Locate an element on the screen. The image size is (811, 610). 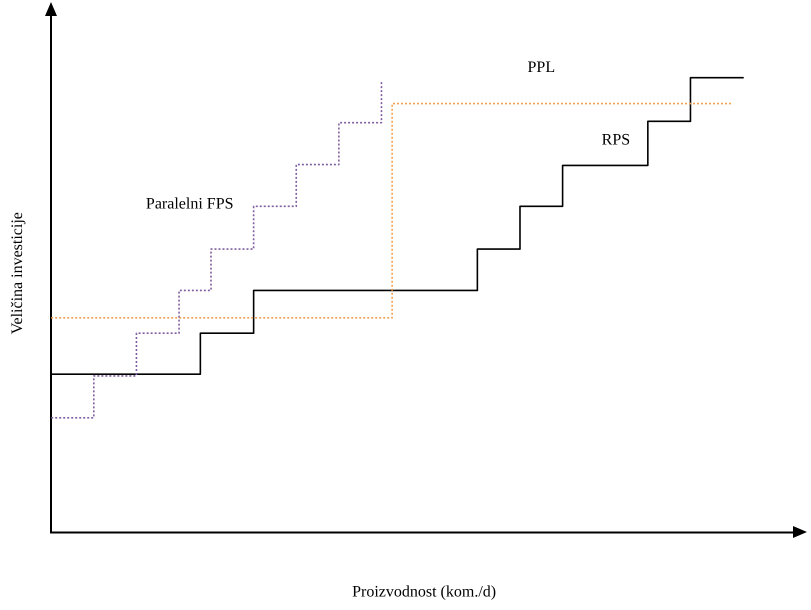
y-axis-title: Veličina investicije is located at coordinates (17, 273).